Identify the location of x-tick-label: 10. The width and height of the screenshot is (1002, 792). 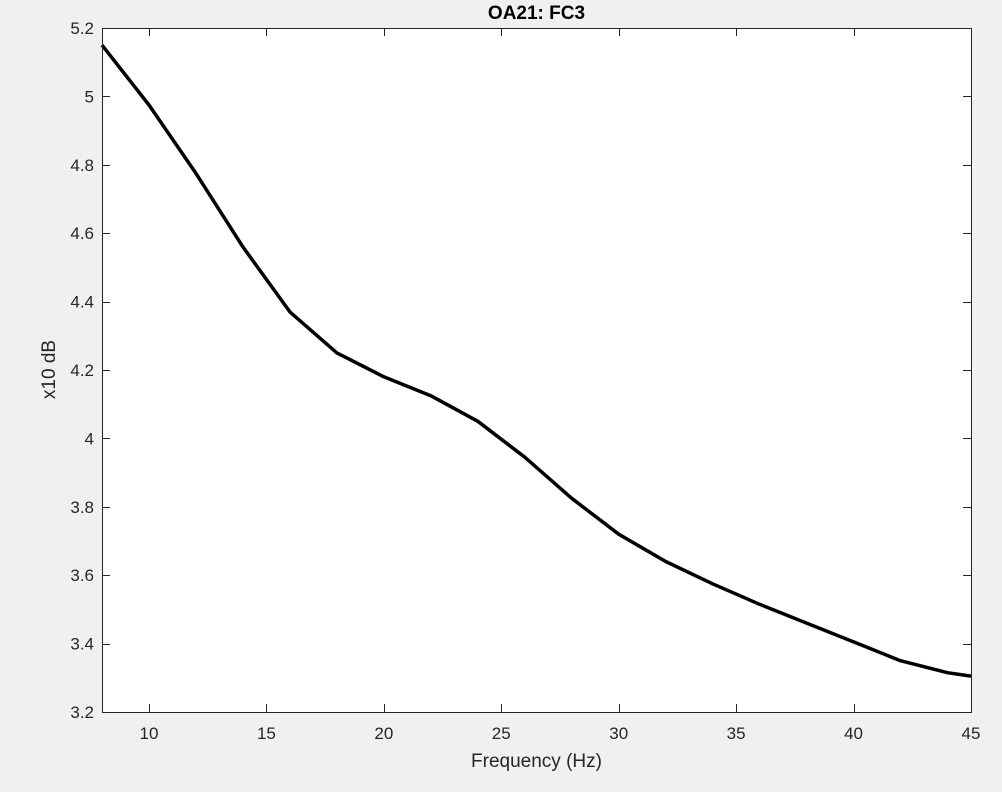
(149, 733).